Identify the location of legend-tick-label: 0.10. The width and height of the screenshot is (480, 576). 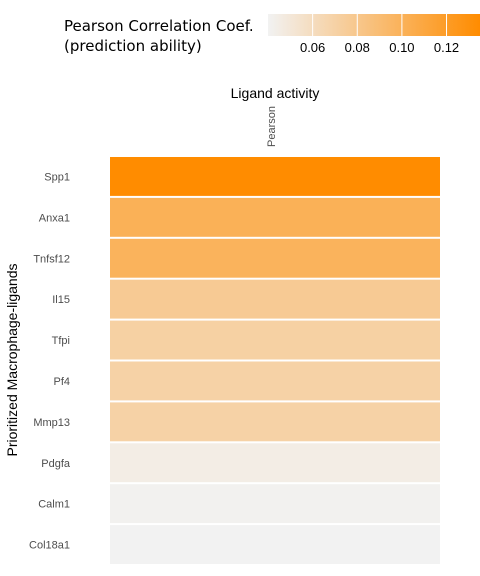
(401, 47).